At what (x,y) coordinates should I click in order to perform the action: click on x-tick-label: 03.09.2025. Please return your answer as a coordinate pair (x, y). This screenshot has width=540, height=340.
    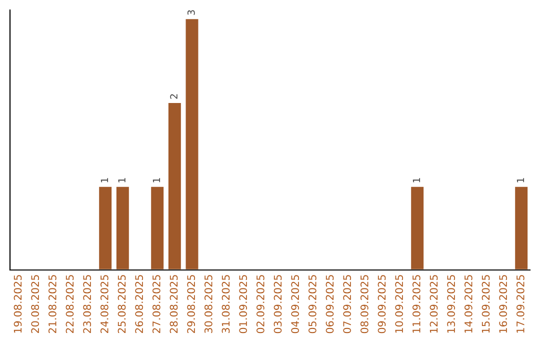
    Looking at the image, I should click on (278, 304).